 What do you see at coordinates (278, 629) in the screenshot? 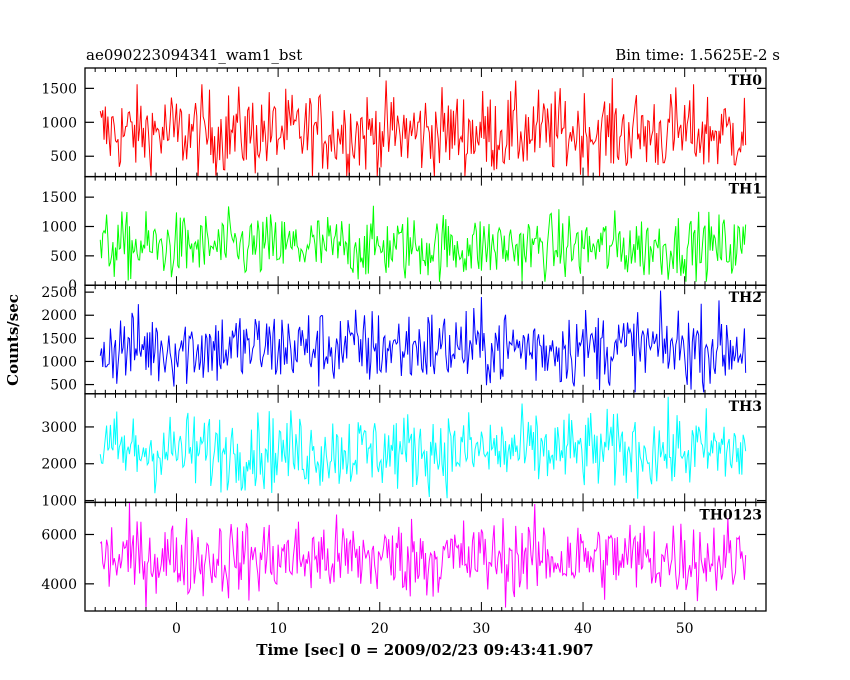
I see `x-tick-label: 10` at bounding box center [278, 629].